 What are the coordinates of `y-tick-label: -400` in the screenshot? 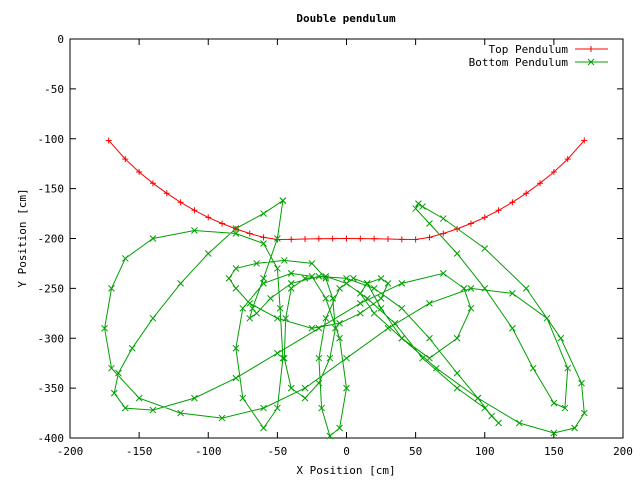 It's located at (51, 438).